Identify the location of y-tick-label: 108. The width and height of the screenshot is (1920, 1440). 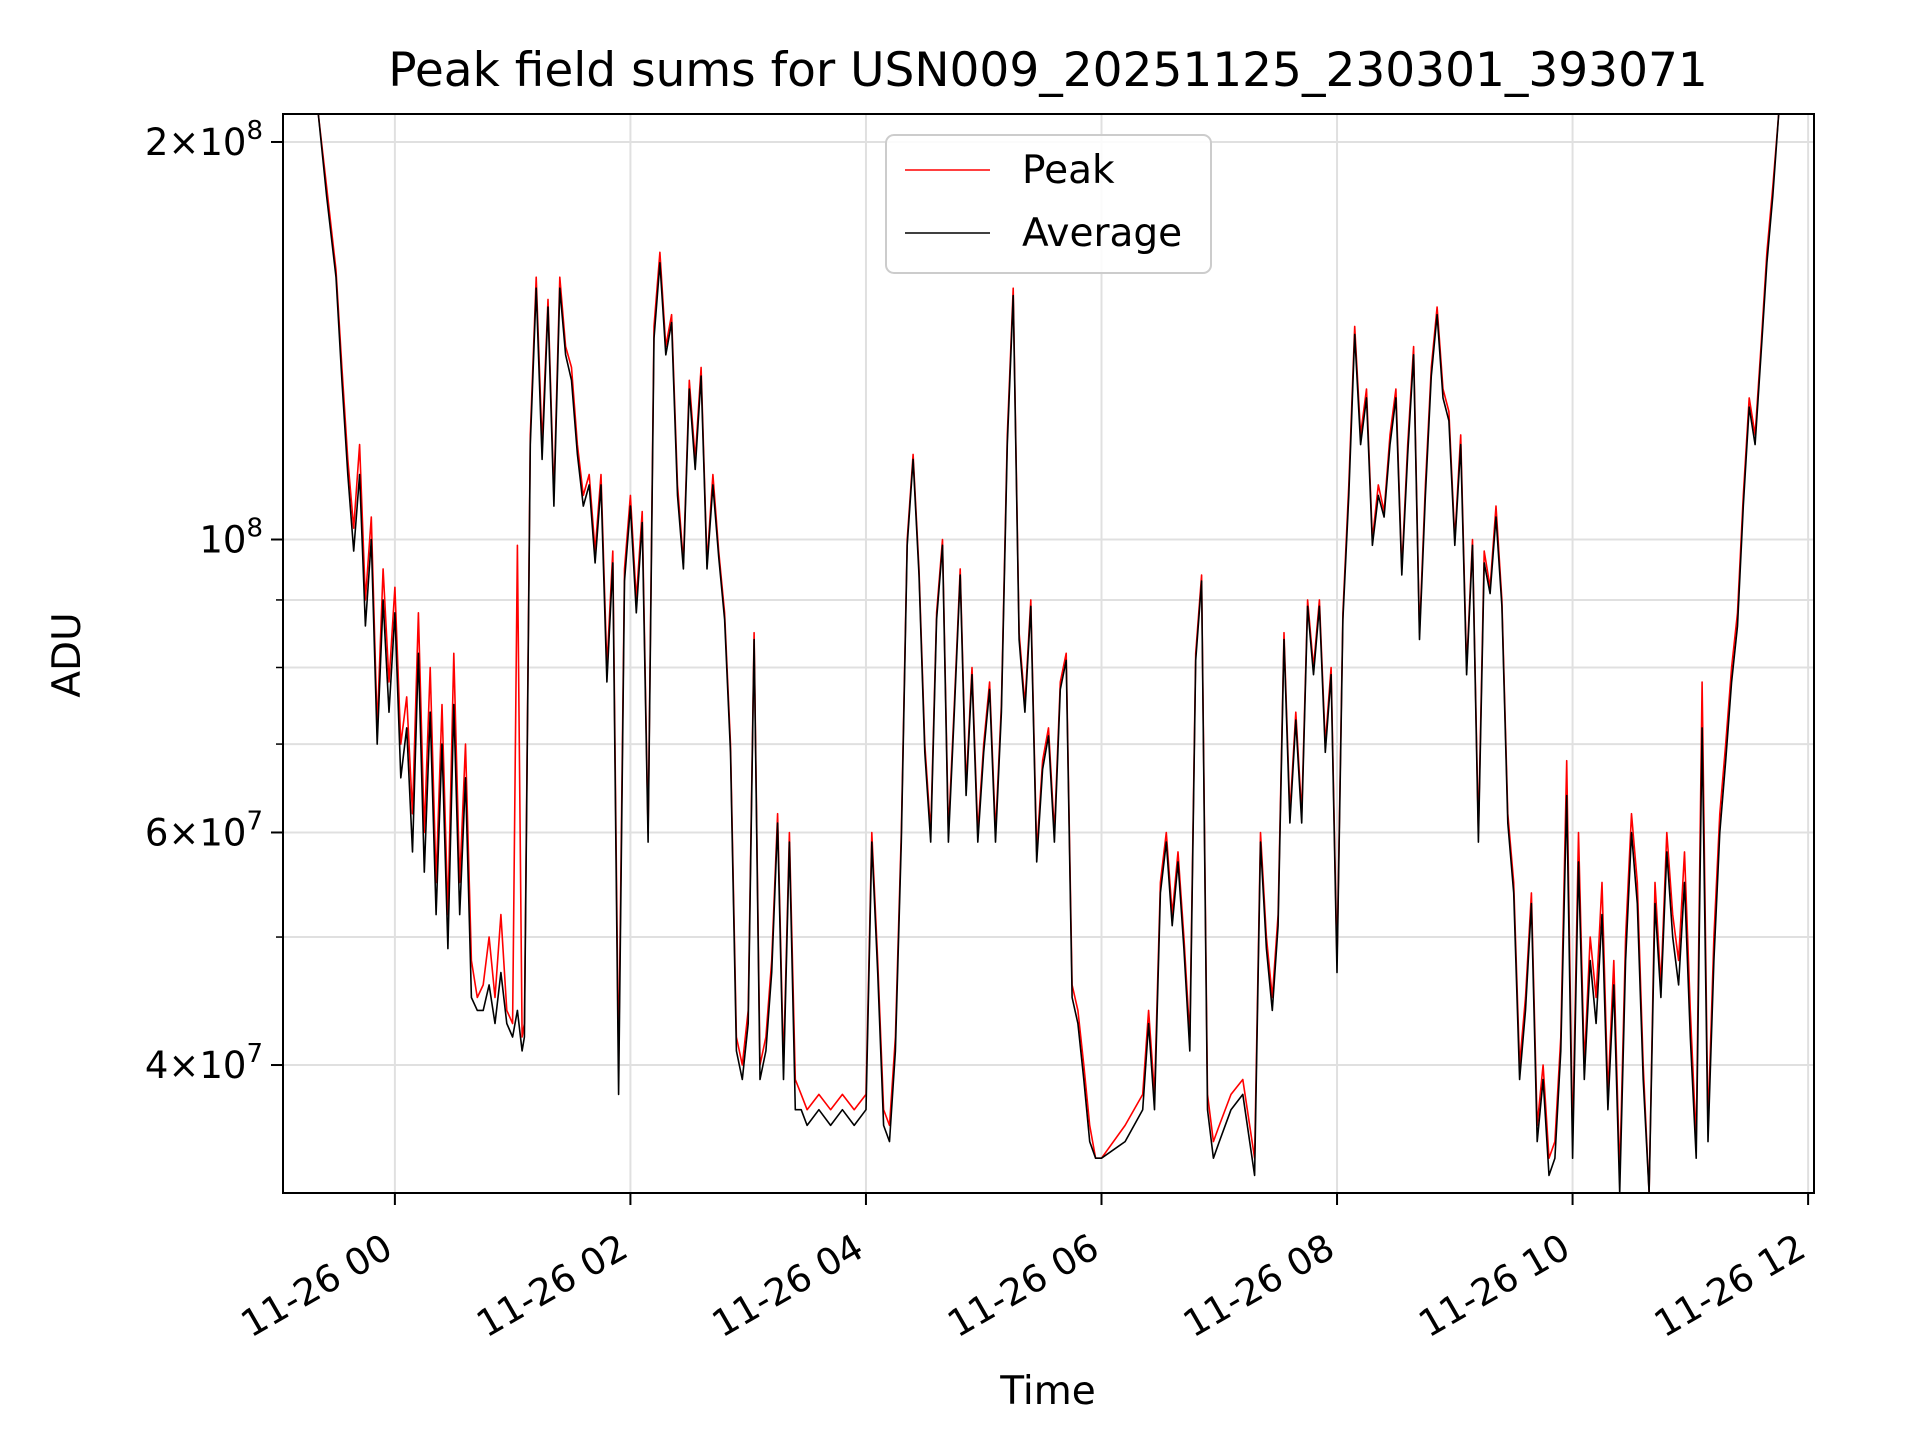
(231, 538).